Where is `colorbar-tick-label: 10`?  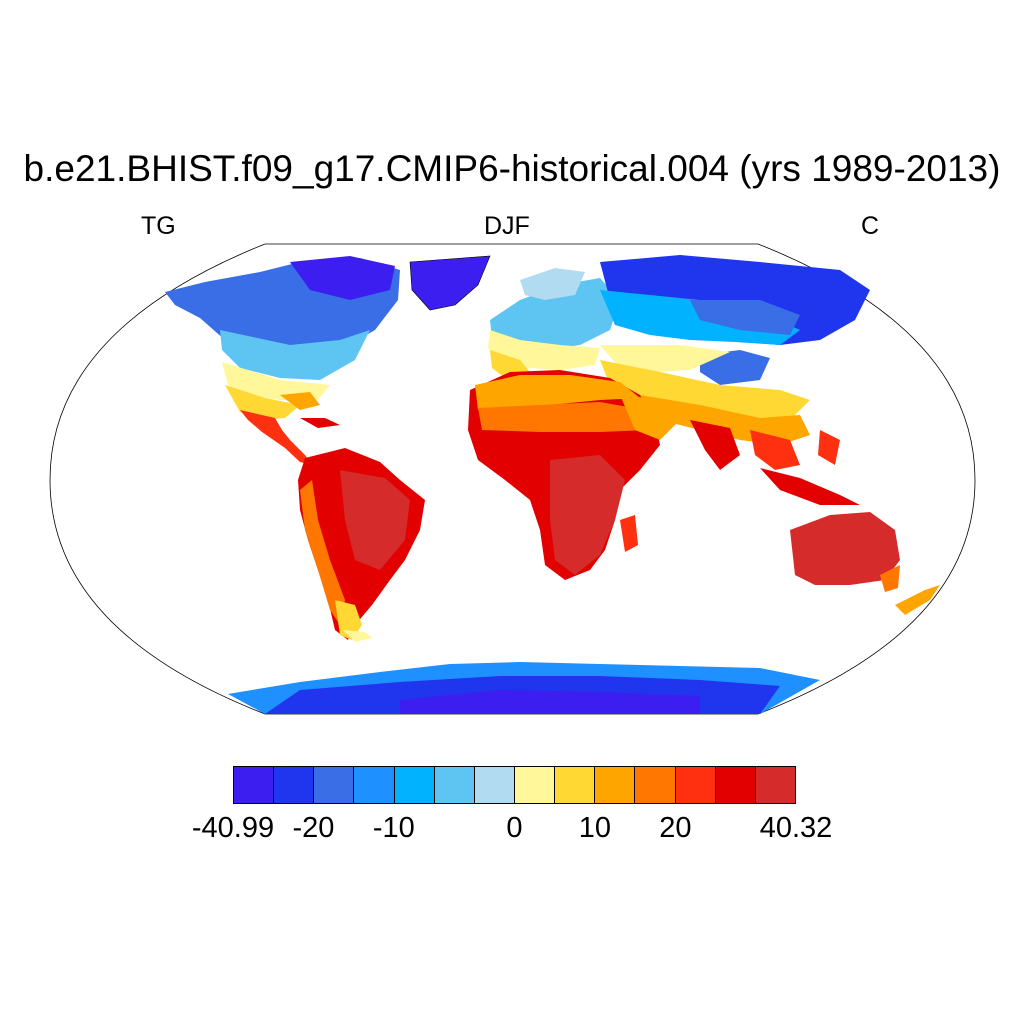 colorbar-tick-label: 10 is located at coordinates (595, 828).